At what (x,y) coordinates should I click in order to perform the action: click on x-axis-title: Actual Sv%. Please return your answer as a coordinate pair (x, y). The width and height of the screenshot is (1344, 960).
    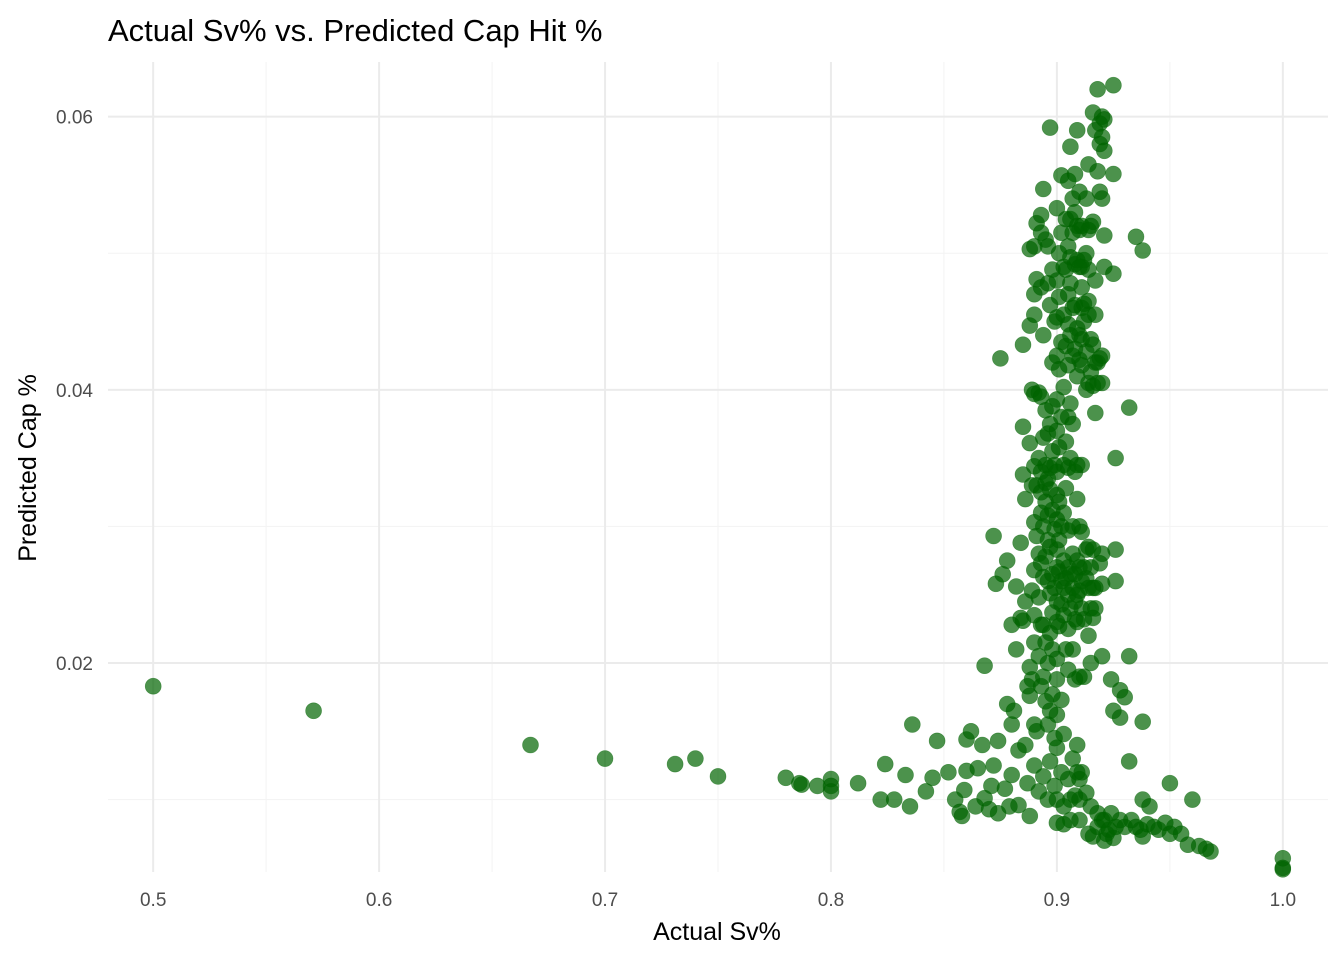
    Looking at the image, I should click on (717, 932).